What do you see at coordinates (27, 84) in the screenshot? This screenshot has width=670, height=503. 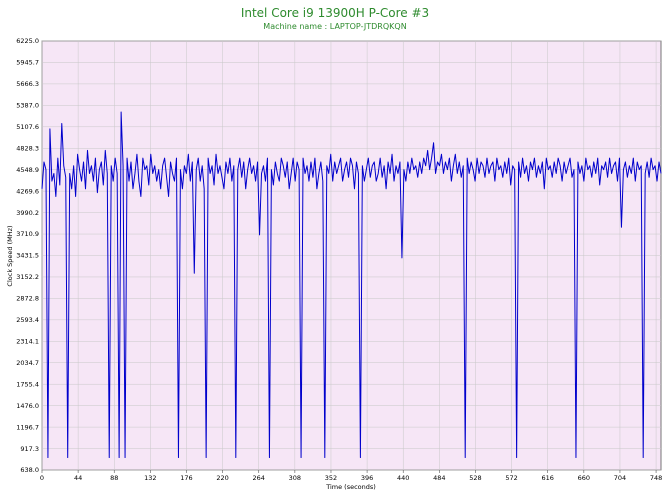 I see `y-tick-label: 5666.3` at bounding box center [27, 84].